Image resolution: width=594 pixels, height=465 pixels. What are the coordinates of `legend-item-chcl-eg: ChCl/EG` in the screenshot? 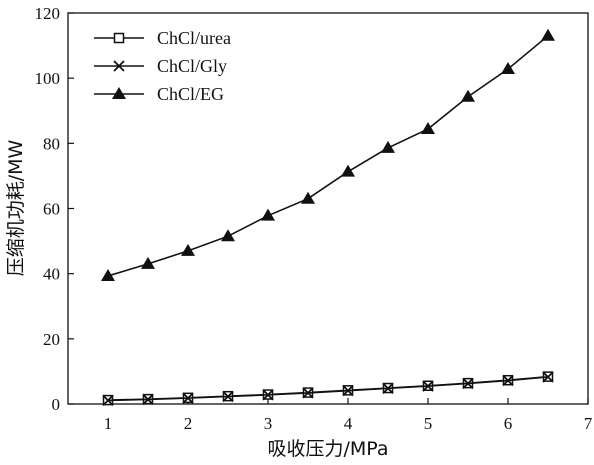 It's located at (159, 94).